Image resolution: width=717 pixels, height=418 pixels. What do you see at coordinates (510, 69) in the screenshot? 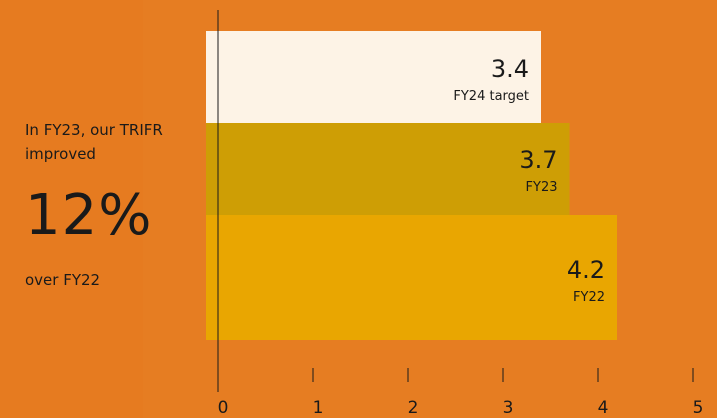
I see `bar-value-label: 3.4` at bounding box center [510, 69].